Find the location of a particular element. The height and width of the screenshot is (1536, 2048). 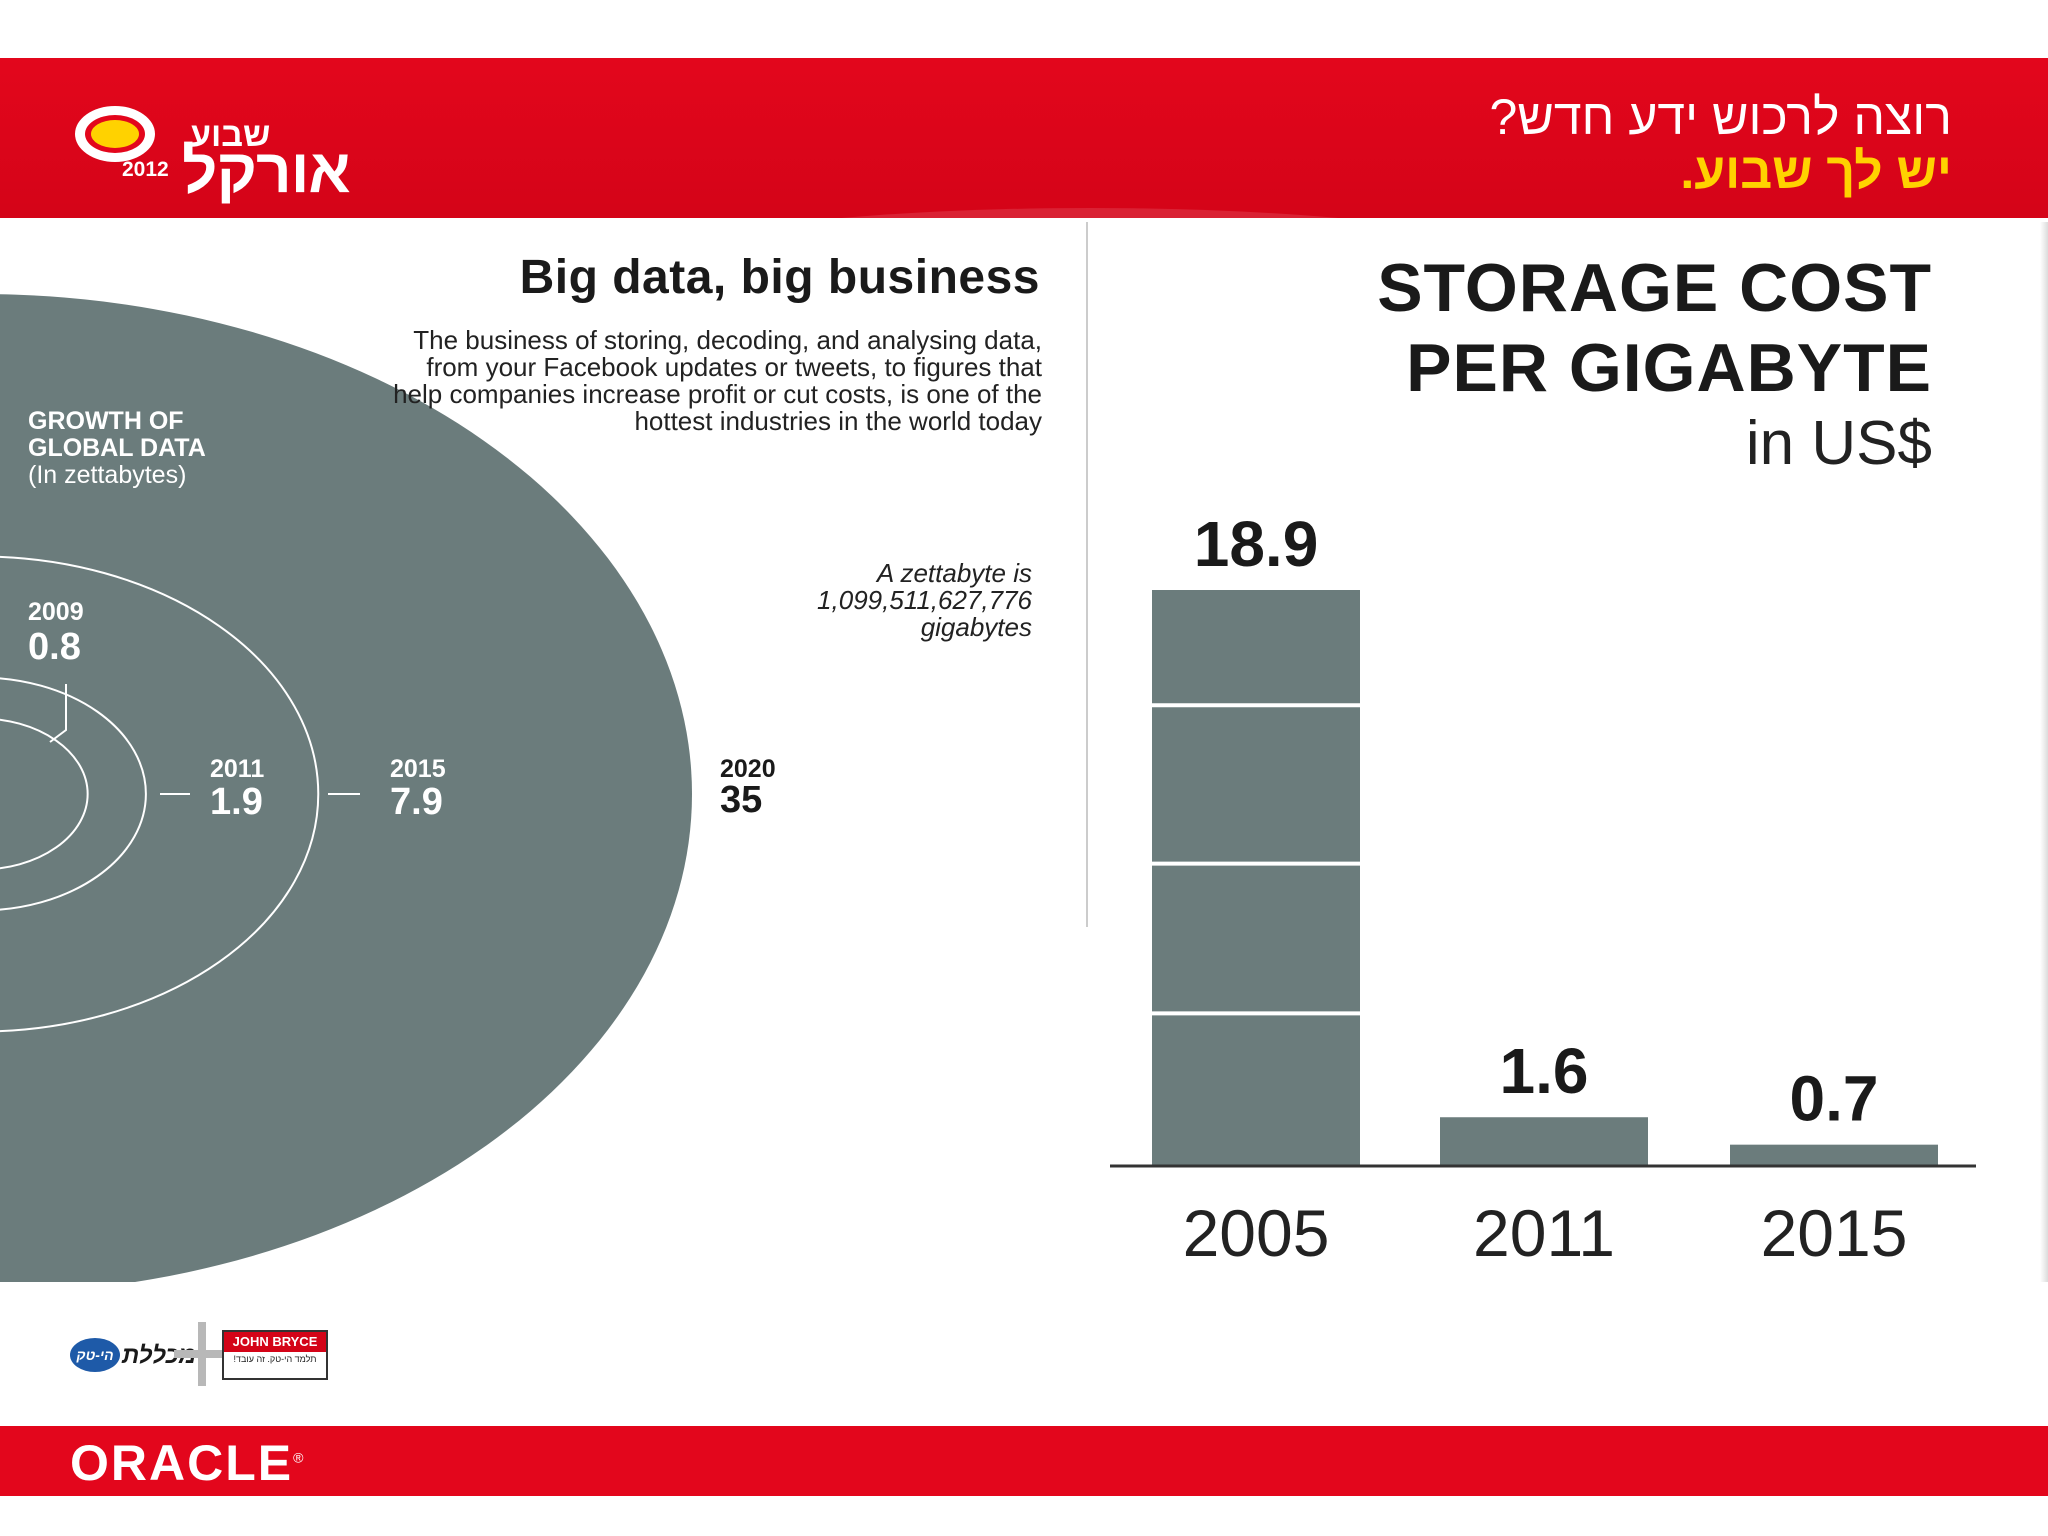

point-2011-value: 1.9 is located at coordinates (236, 802).